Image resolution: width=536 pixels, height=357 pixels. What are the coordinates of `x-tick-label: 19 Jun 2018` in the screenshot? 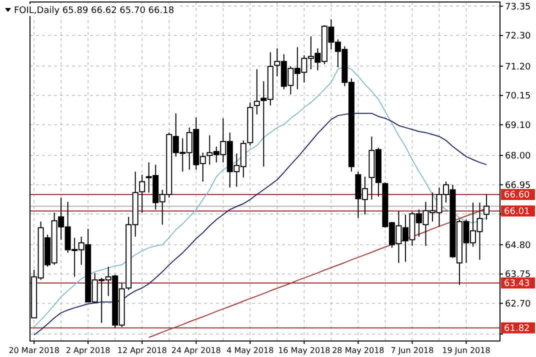 It's located at (466, 350).